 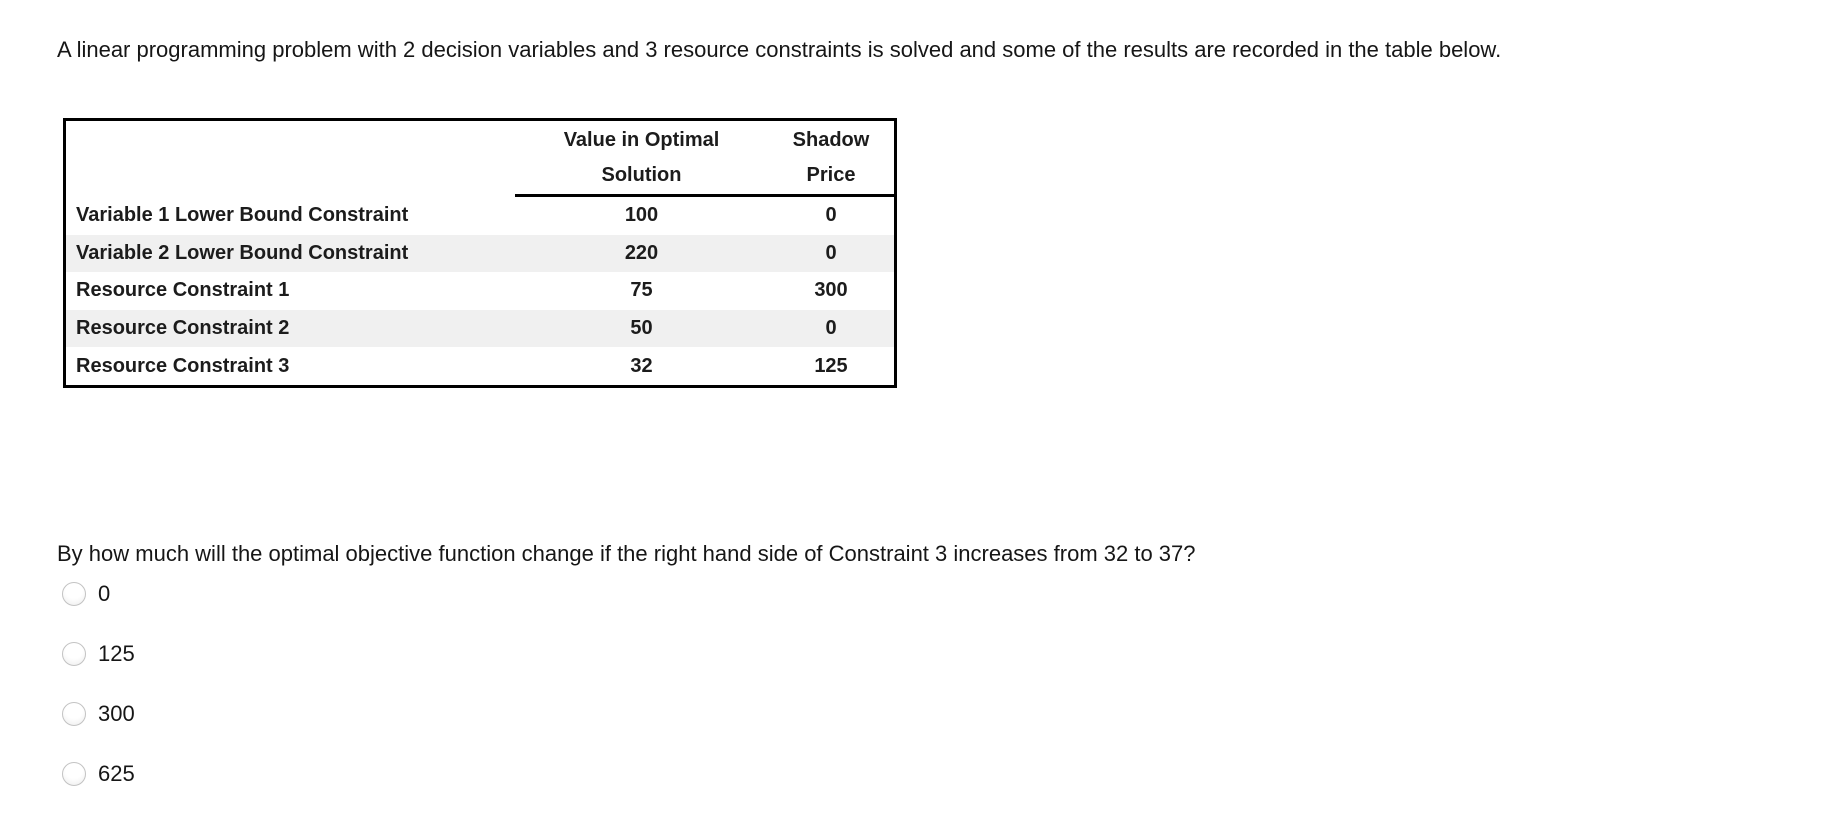 What do you see at coordinates (242, 215) in the screenshot?
I see `row-label: Variable 1 Lower Bound Constraint` at bounding box center [242, 215].